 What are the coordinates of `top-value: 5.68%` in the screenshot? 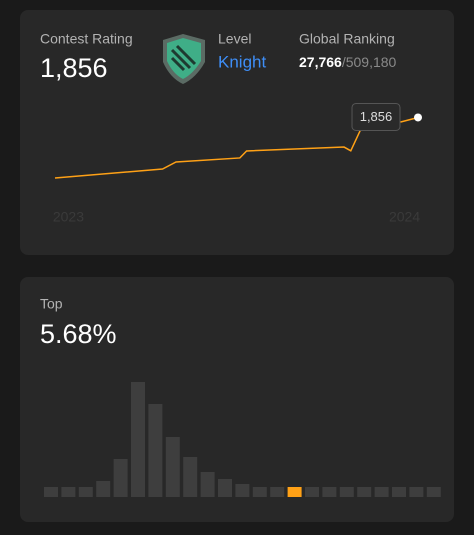 It's located at (78, 334).